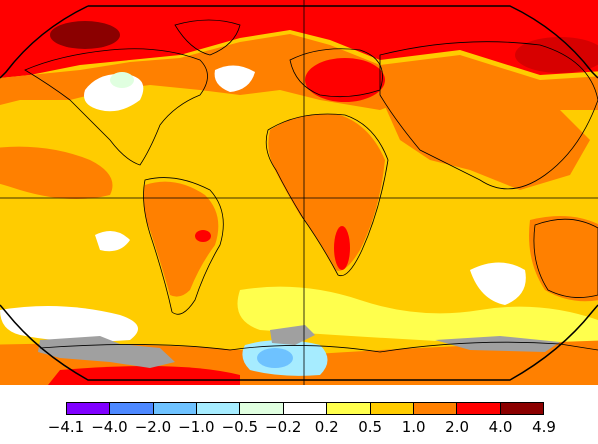  I want to click on color-scale-tick-label: 1.0, so click(413, 427).